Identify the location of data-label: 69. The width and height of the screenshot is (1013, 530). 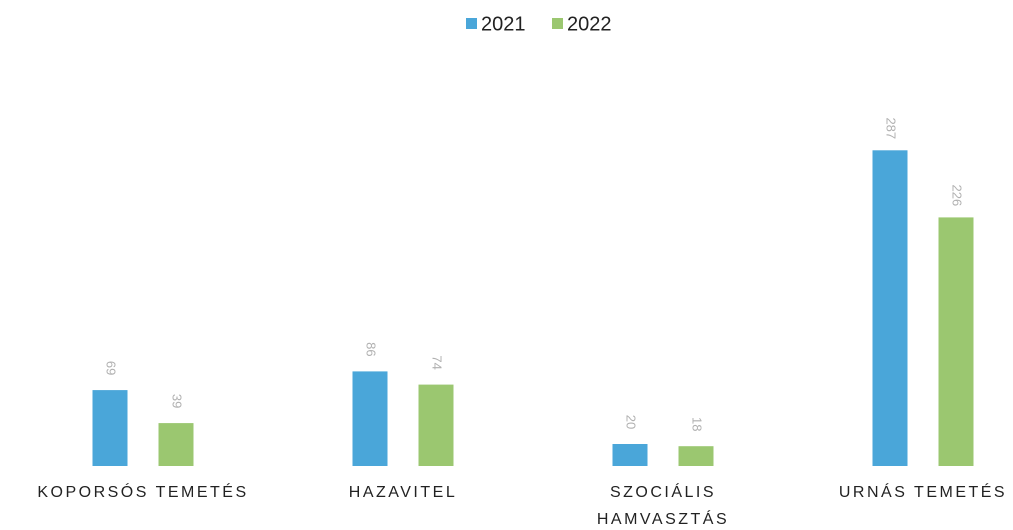
(111, 368).